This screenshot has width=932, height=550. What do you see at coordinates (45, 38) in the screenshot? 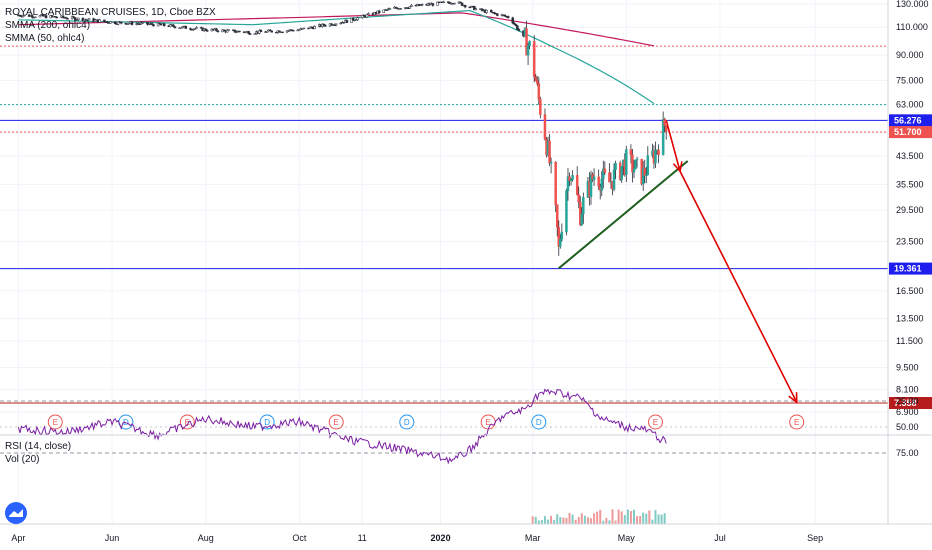
I see `indicator-smma50-label: SMMA (50, ohlc4)` at bounding box center [45, 38].